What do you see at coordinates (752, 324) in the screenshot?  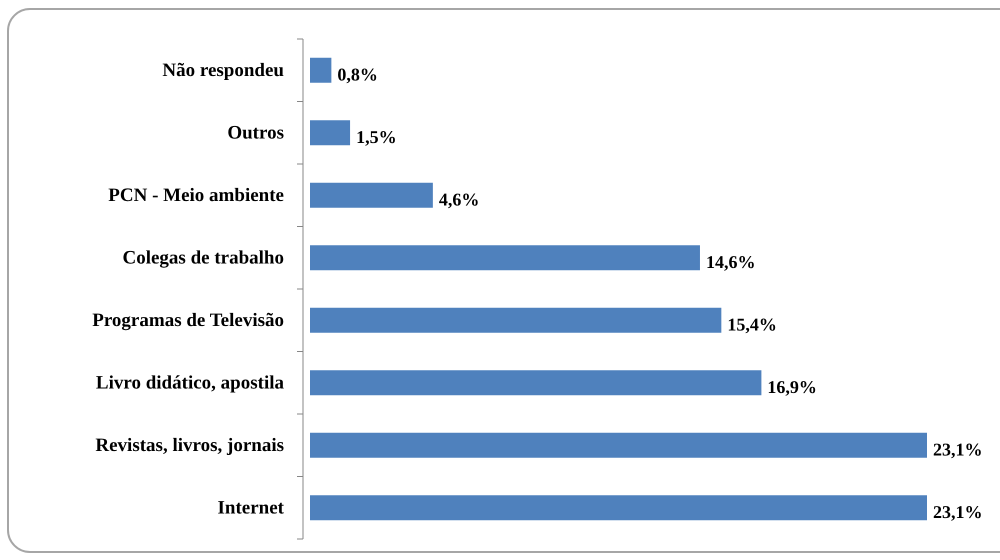 I see `data-label: 15,4%` at bounding box center [752, 324].